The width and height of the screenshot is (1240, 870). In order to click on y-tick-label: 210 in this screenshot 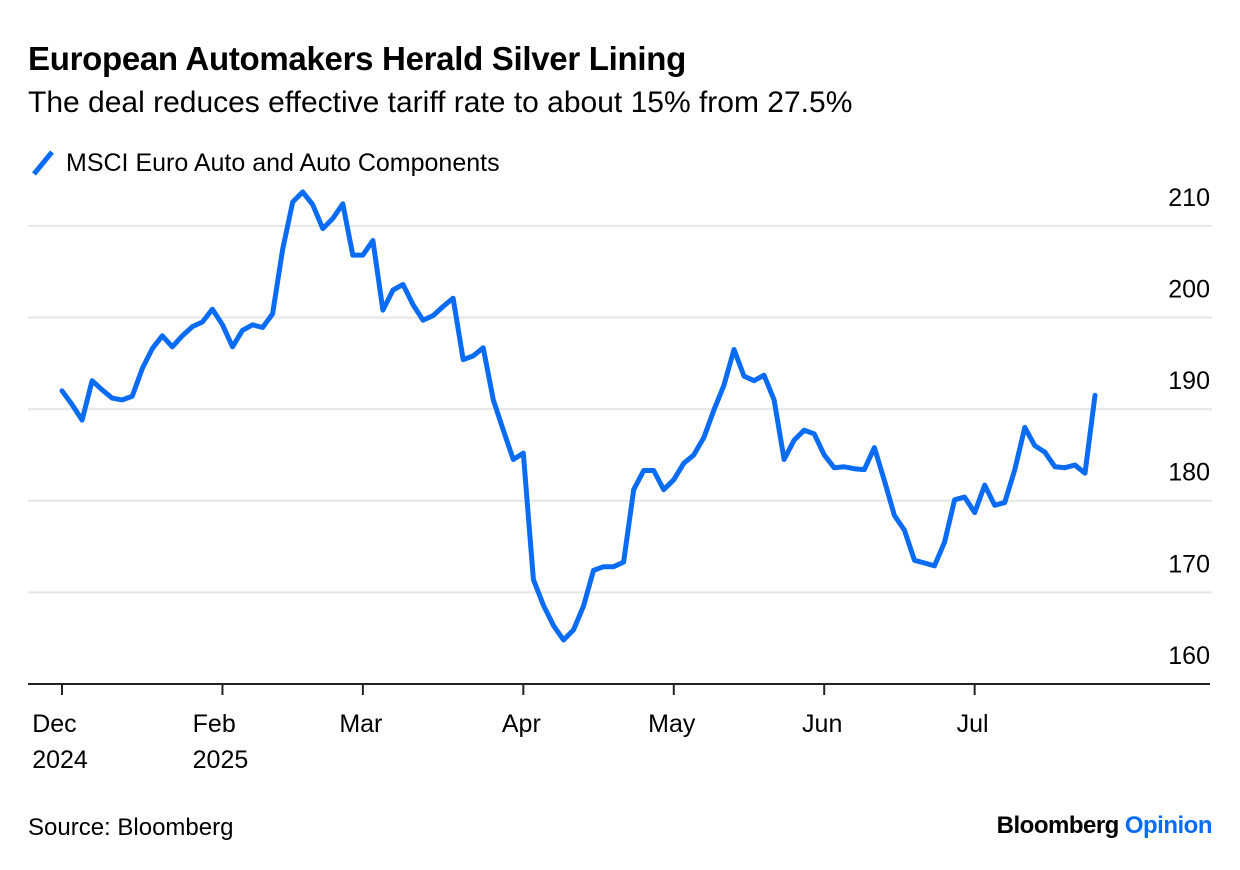, I will do `click(1189, 198)`.